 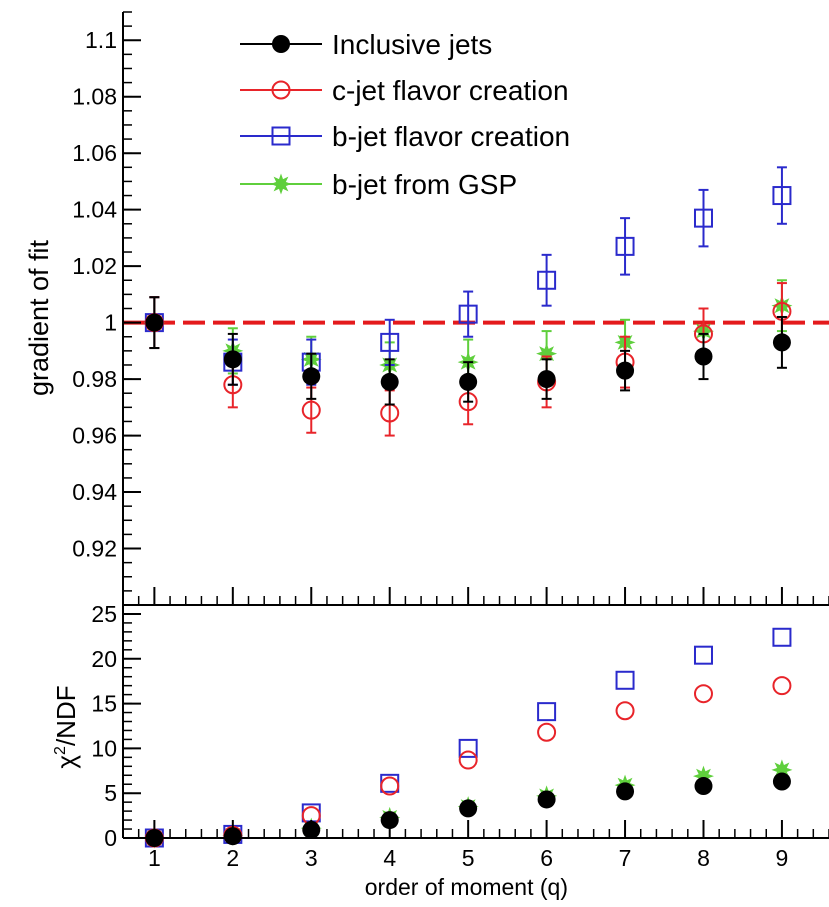 What do you see at coordinates (110, 323) in the screenshot?
I see `y-tick-label: 1` at bounding box center [110, 323].